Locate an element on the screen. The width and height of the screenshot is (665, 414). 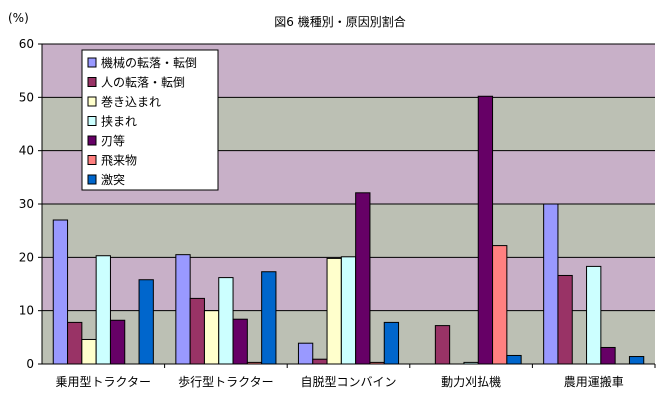
y-tick-label: 50 is located at coordinates (26, 97).